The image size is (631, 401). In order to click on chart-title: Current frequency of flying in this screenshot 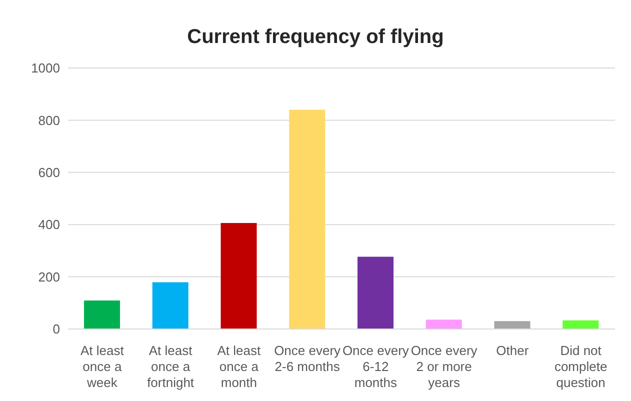, I will do `click(315, 37)`.